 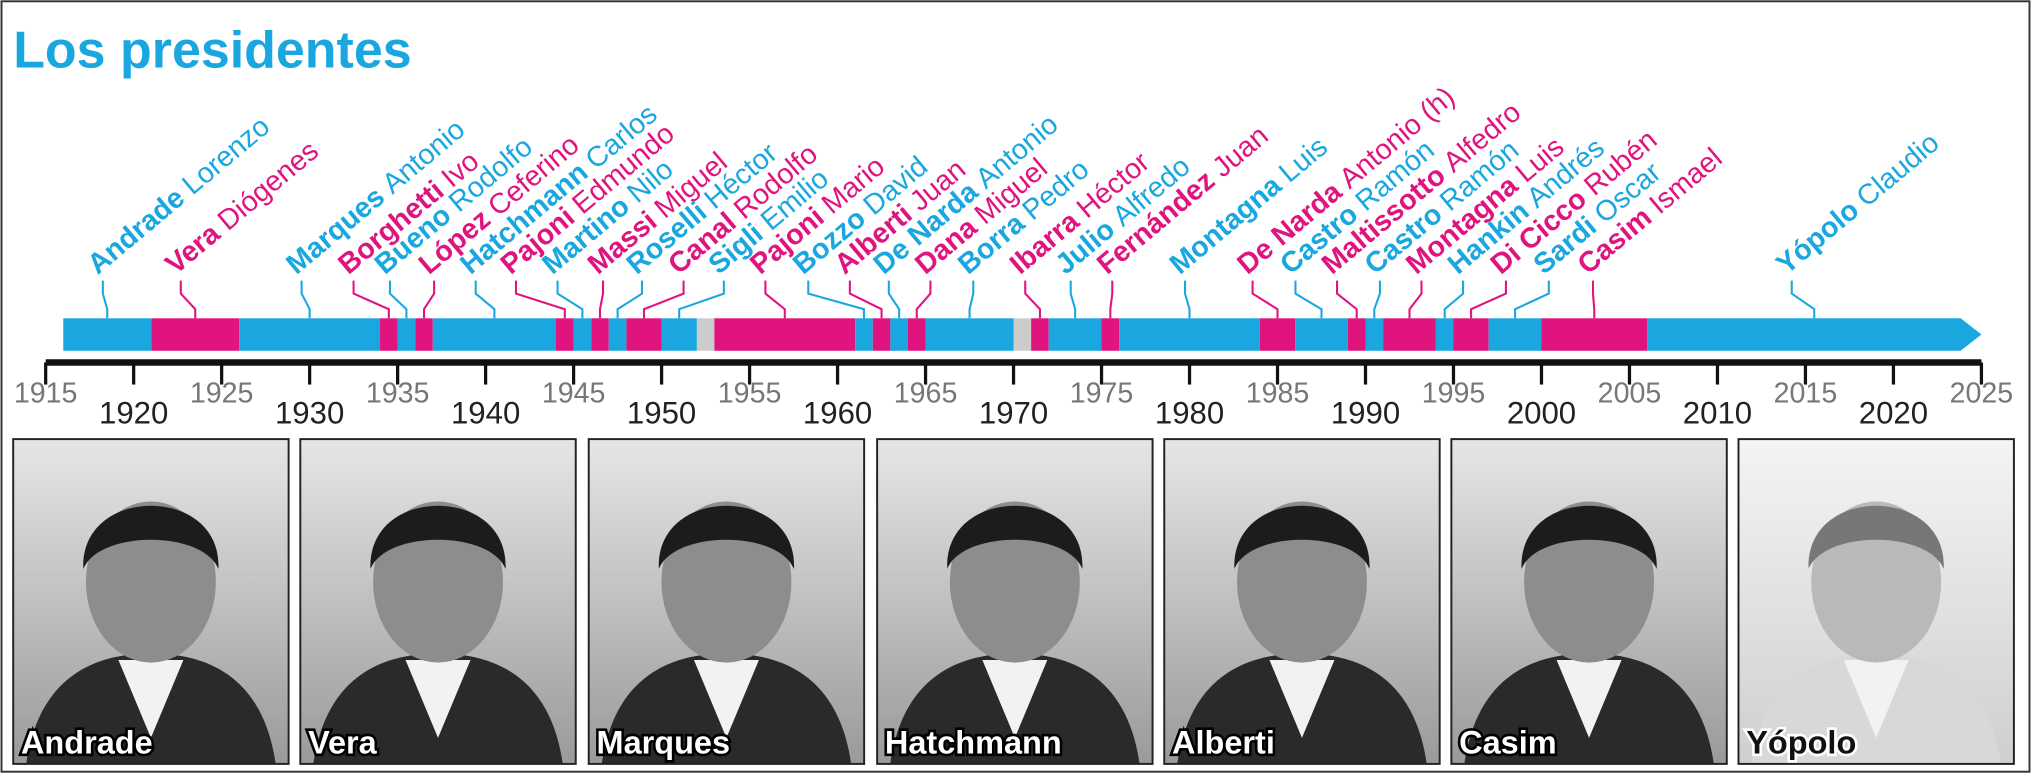 What do you see at coordinates (750, 394) in the screenshot?
I see `tick-label: 1955` at bounding box center [750, 394].